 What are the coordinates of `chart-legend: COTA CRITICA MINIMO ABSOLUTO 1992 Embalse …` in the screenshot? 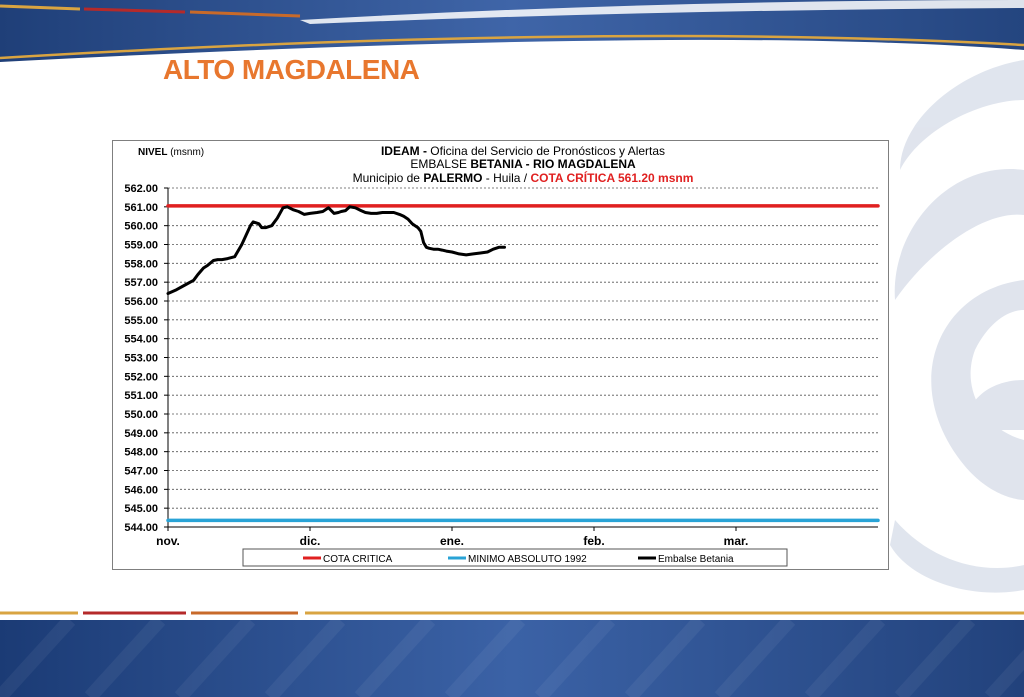 It's located at (515, 557).